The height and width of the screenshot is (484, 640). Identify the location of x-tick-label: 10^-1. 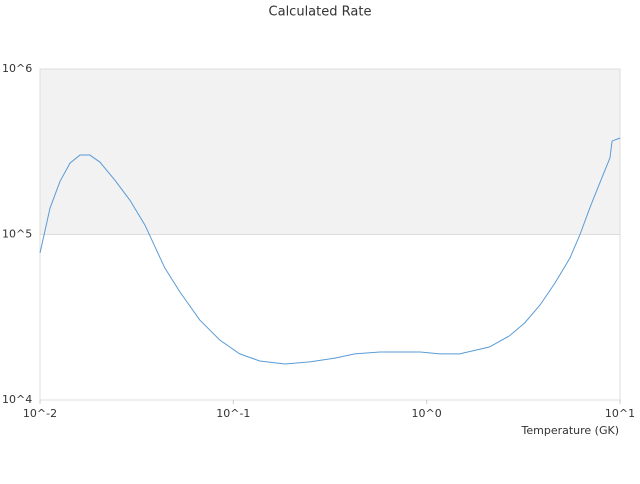
(233, 413).